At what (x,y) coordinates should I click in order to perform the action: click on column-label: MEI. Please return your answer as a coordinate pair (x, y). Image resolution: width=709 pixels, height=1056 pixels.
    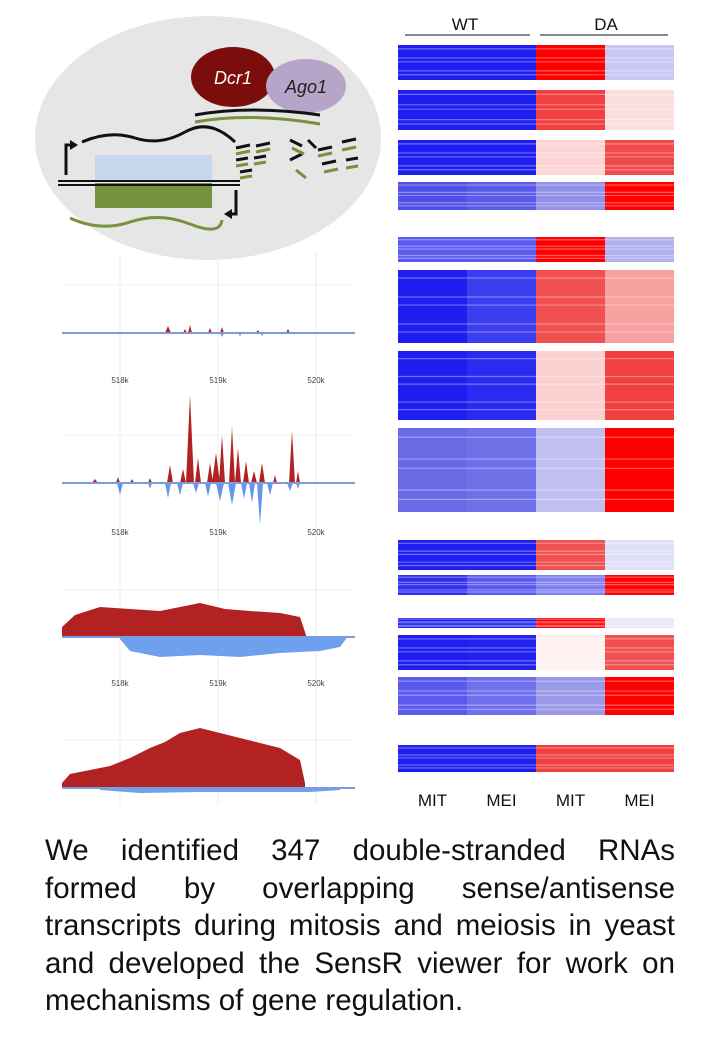
    Looking at the image, I should click on (501, 800).